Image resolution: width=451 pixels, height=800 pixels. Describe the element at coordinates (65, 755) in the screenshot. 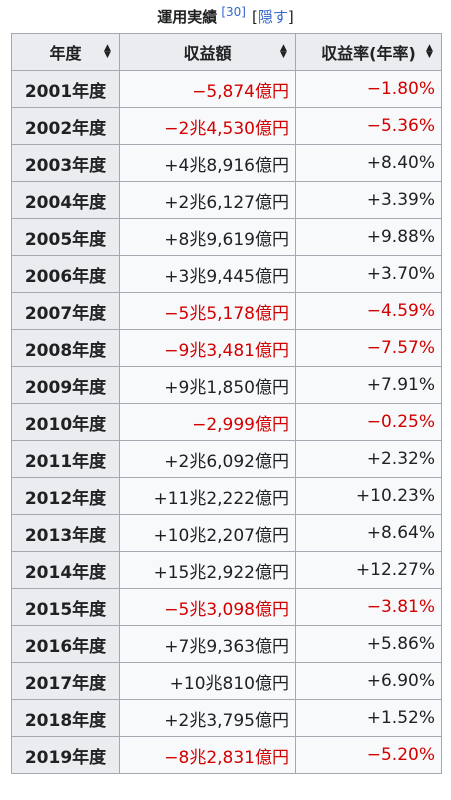

I see `row-year: 2019年度` at that location.